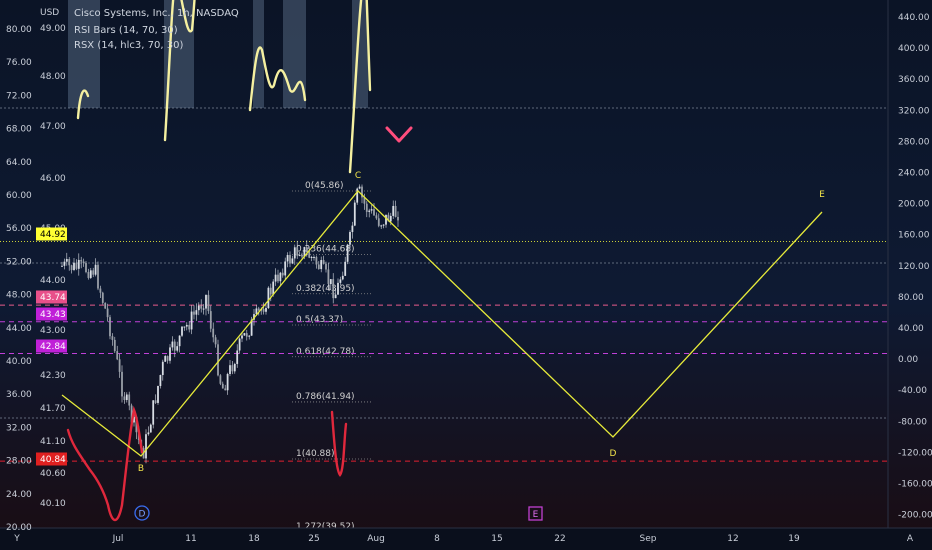 The image size is (932, 550). What do you see at coordinates (53, 179) in the screenshot?
I see `price-axis-tick: 46.00` at bounding box center [53, 179].